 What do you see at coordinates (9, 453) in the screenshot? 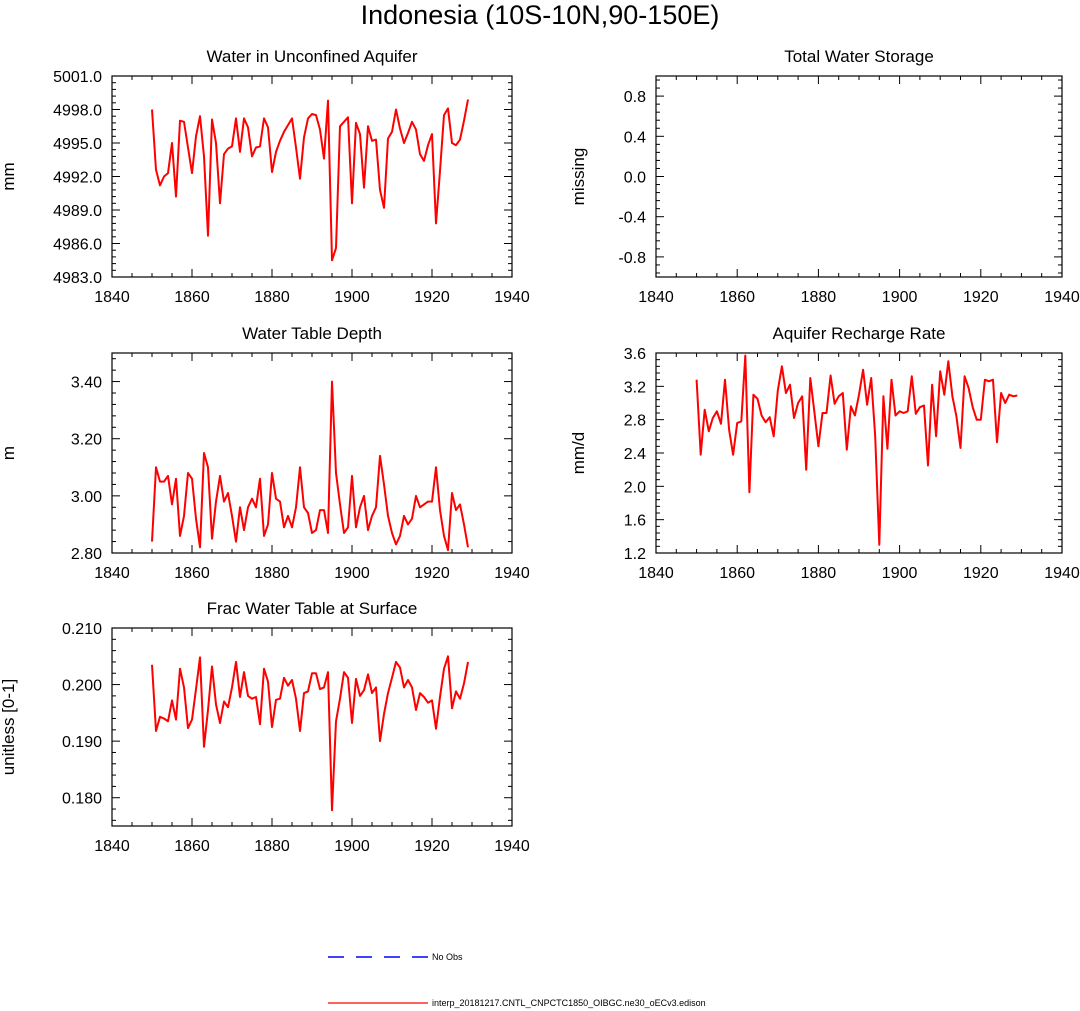
I see `panel-3-ylabel: m` at bounding box center [9, 453].